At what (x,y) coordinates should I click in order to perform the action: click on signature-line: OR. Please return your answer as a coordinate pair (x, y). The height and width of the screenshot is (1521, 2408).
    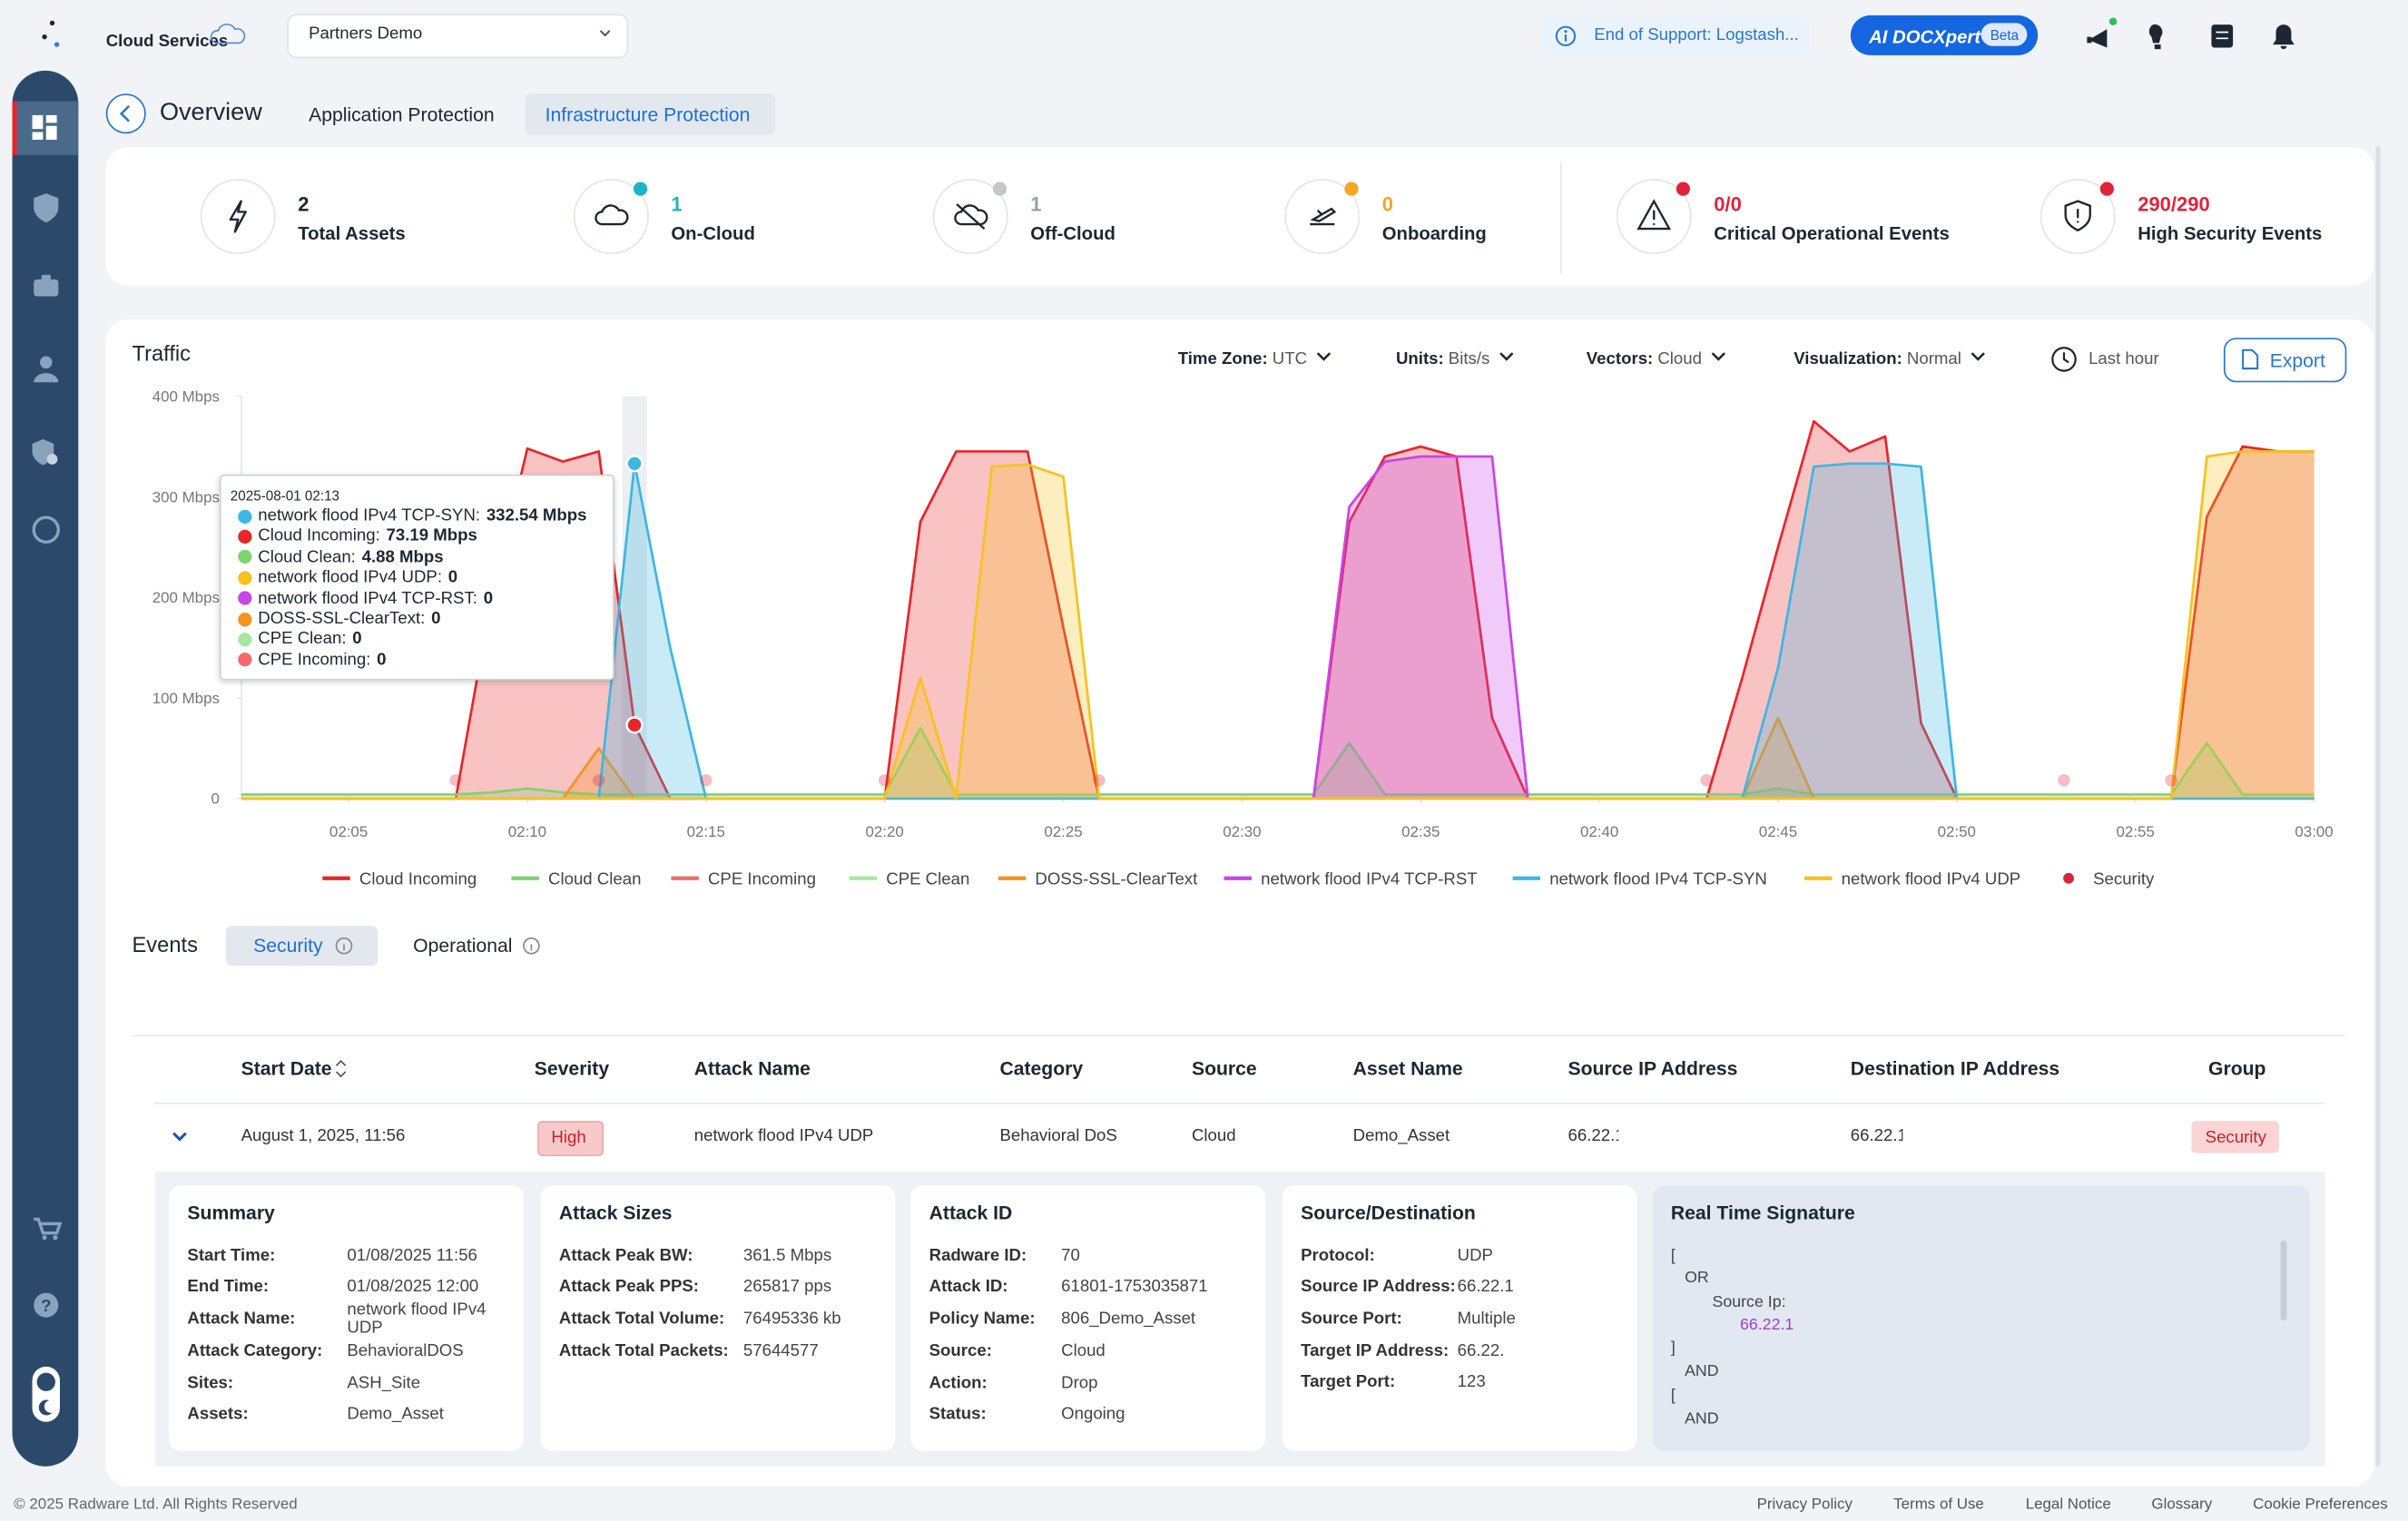
    Looking at the image, I should click on (1697, 1278).